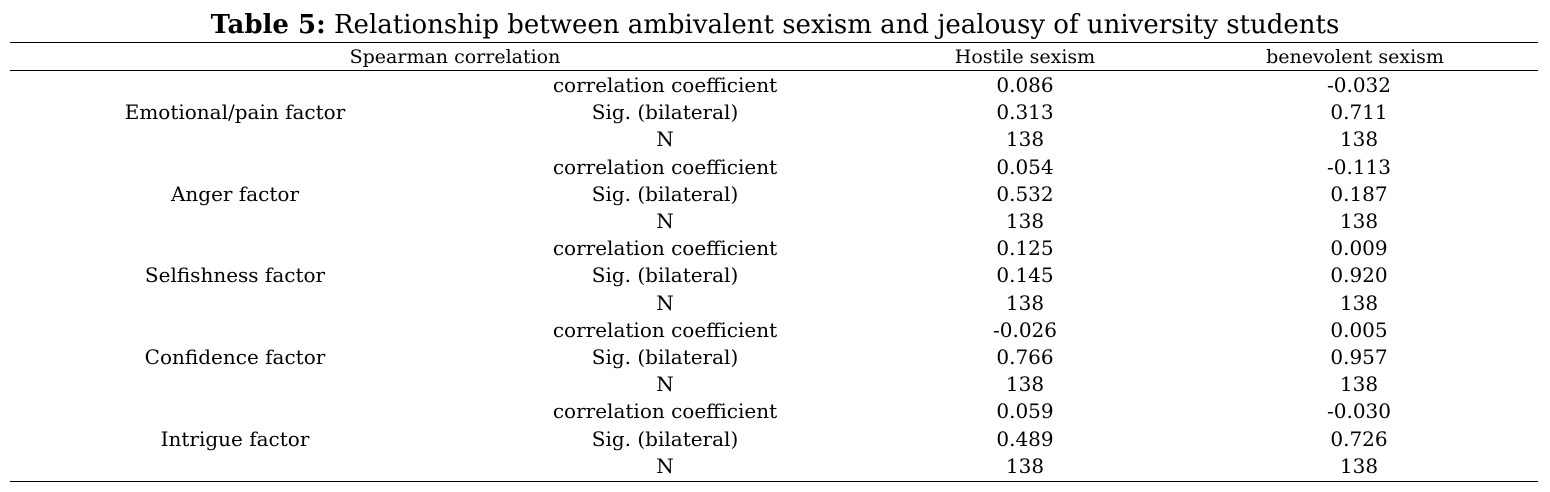  I want to click on table-row: Sig. (bilateral) 0.532 0.187, so click(774, 194).